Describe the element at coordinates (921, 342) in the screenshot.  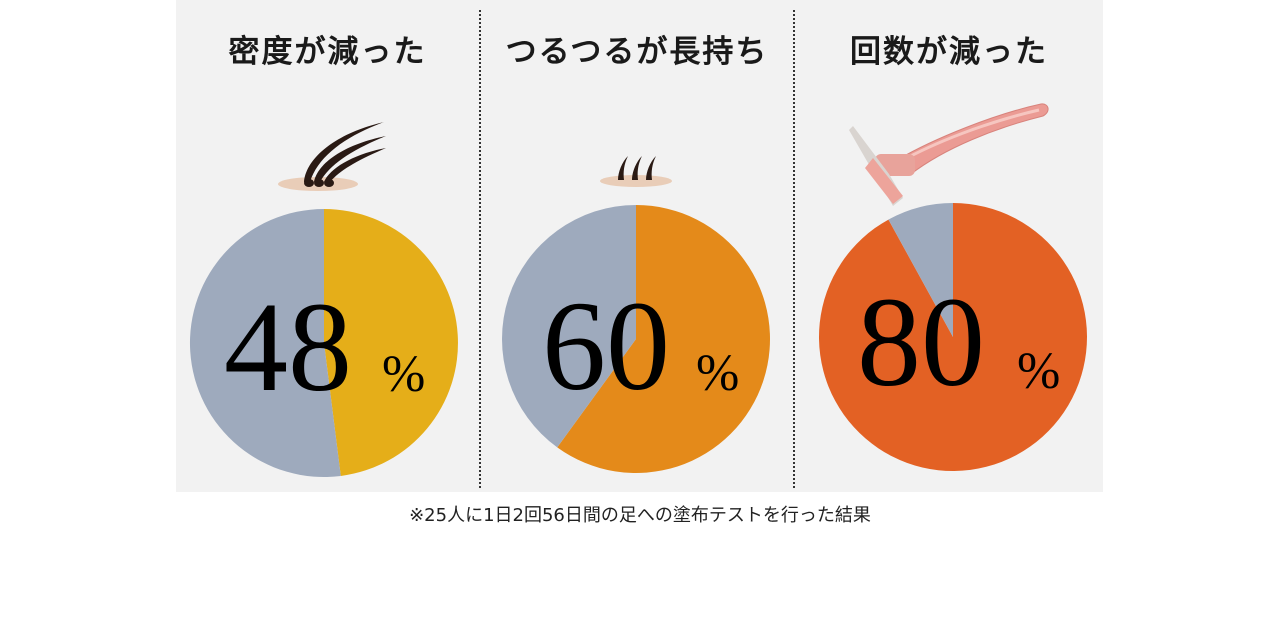
I see `value-frequency: 80` at that location.